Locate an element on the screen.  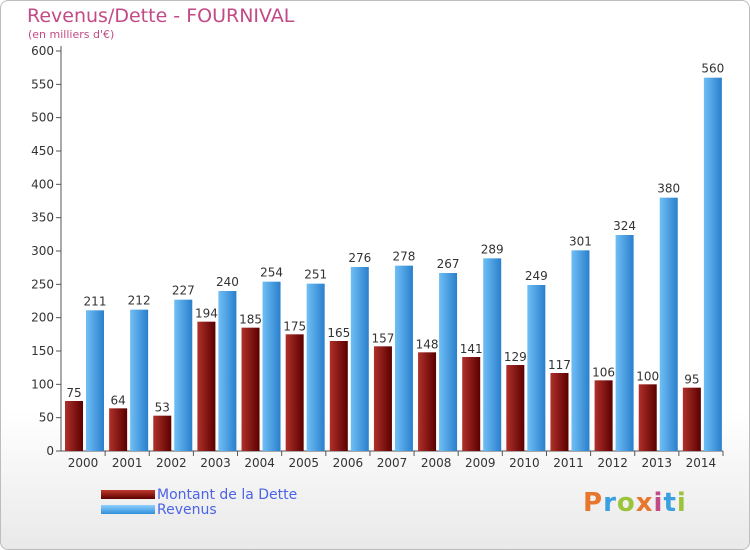
data-label-revenus: 251 is located at coordinates (315, 275).